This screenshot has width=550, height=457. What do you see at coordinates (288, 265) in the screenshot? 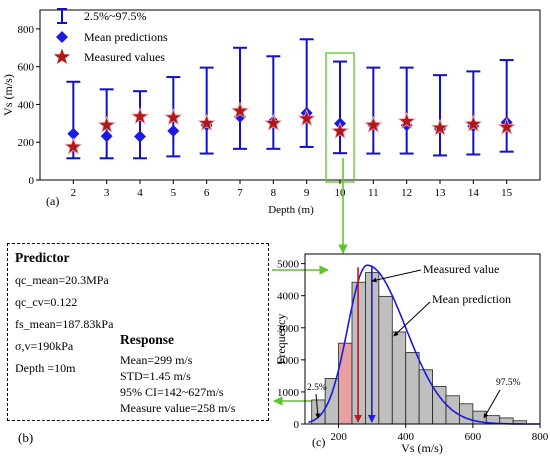
I see `chart-c-y-tick-label: 5000` at bounding box center [288, 265].